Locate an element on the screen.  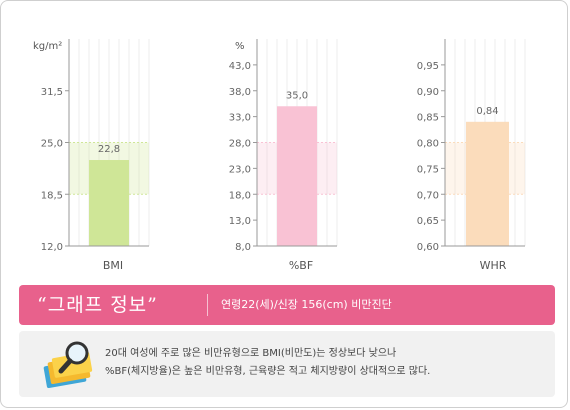
y-tick-label: 0,85 is located at coordinates (428, 118).